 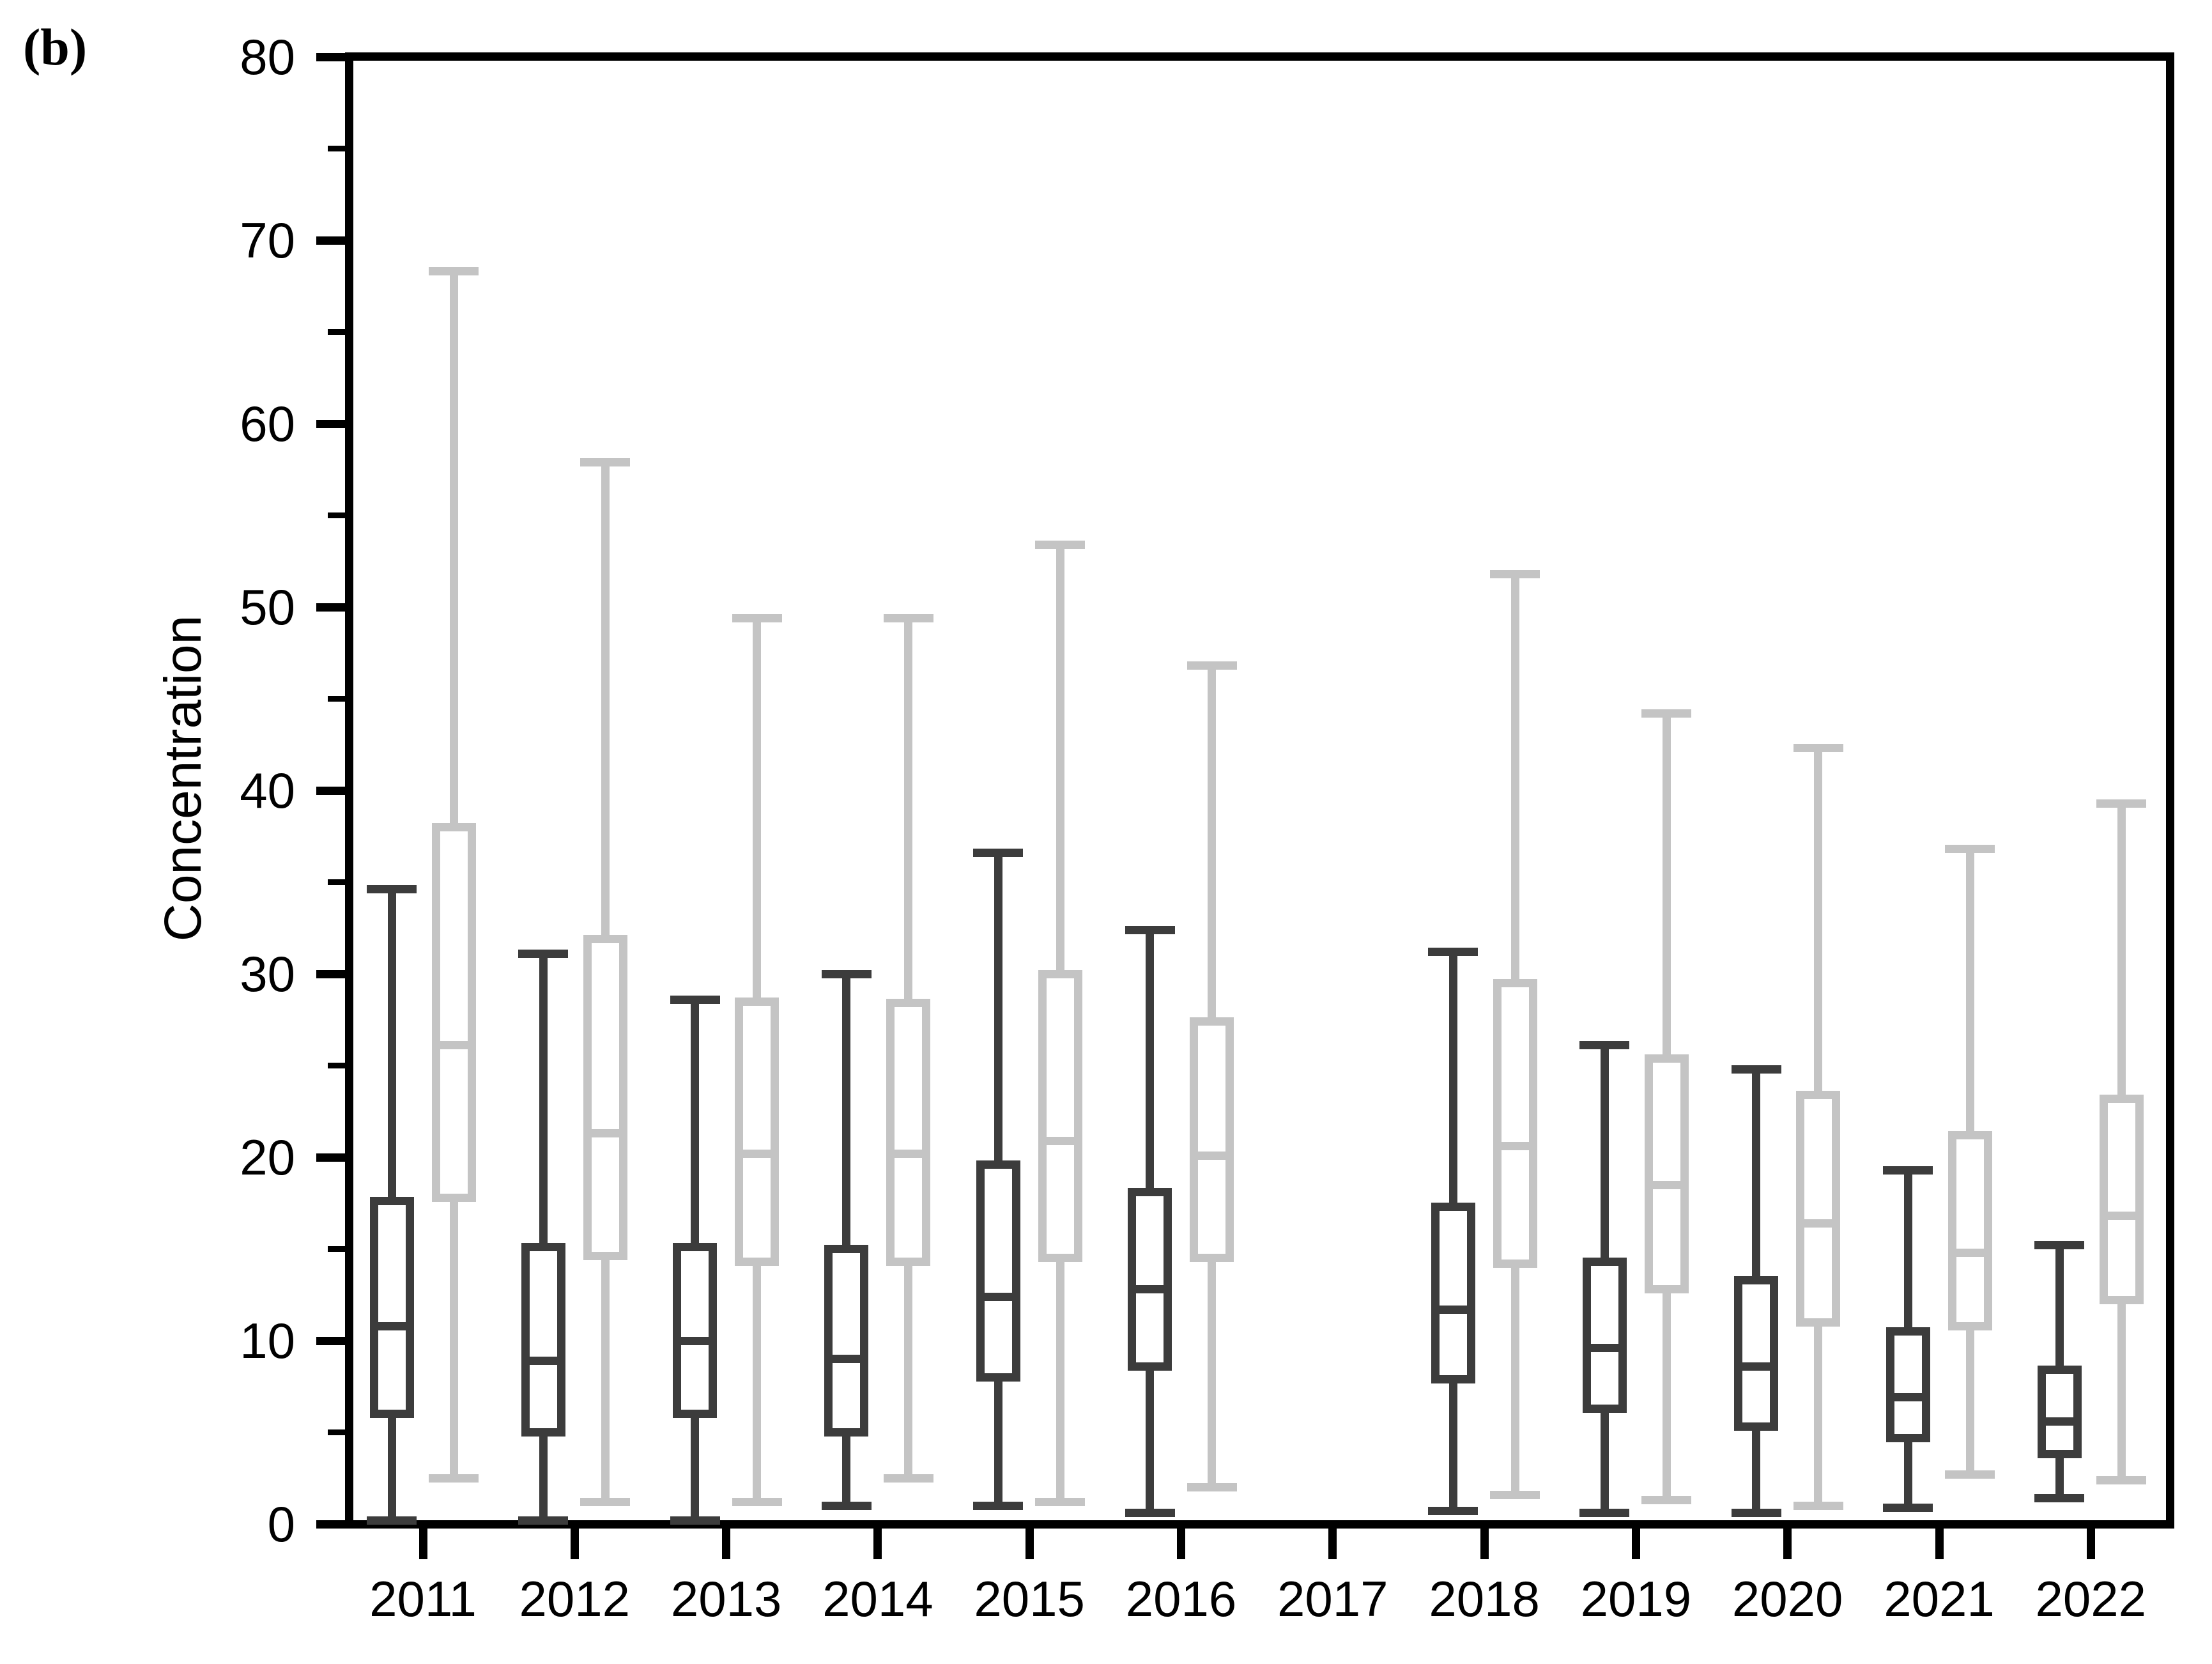 I want to click on x-tick-label: 2018, so click(x=1484, y=1599).